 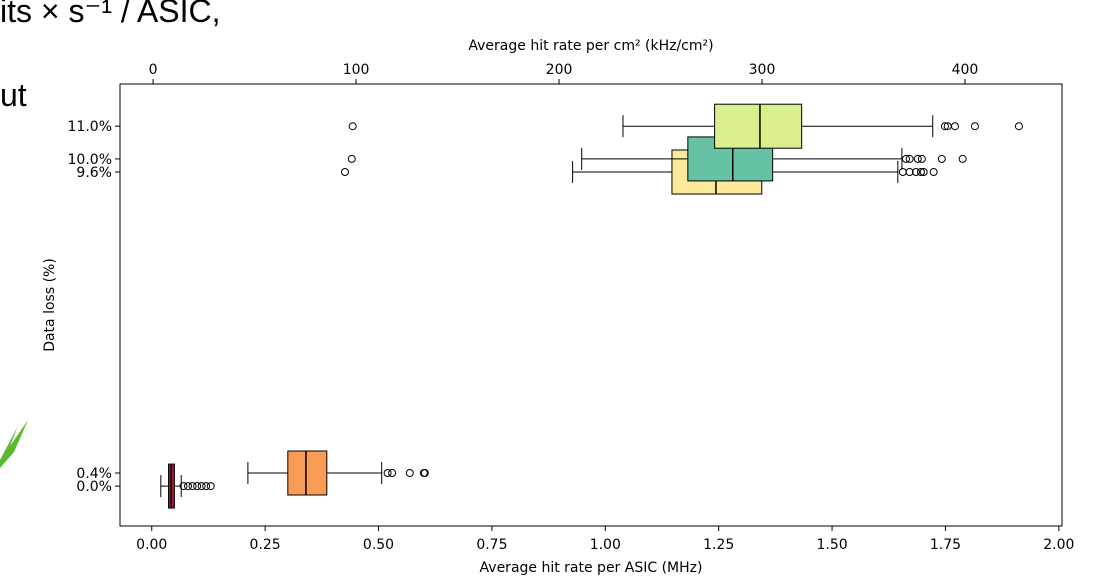 What do you see at coordinates (591, 568) in the screenshot?
I see `x-axis-label: Average hit rate per ASIC (MHz)` at bounding box center [591, 568].